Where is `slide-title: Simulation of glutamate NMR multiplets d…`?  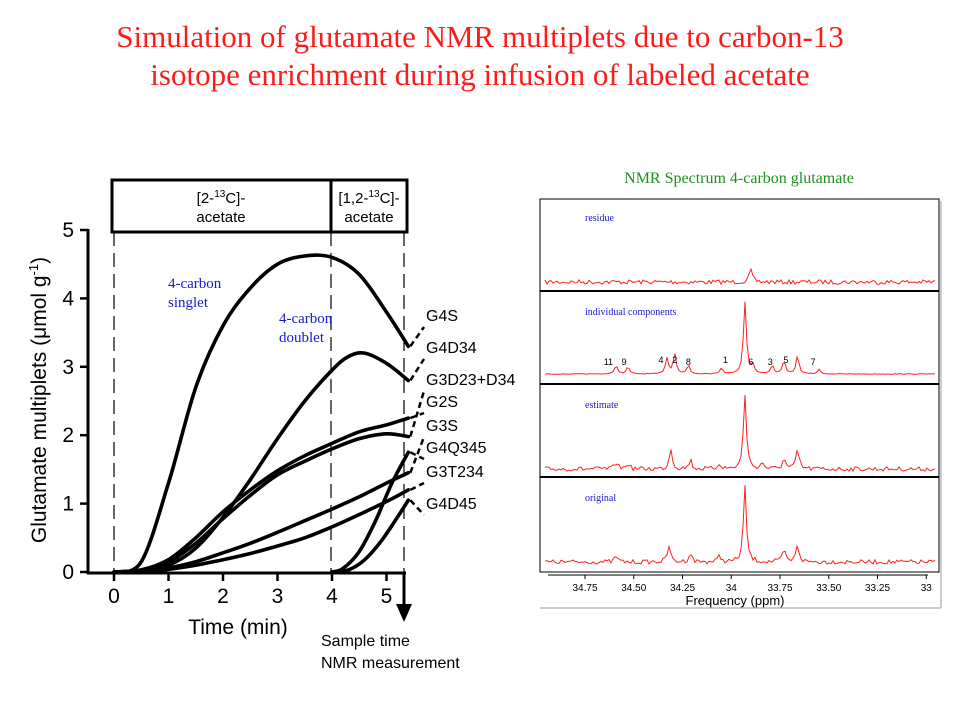 slide-title: Simulation of glutamate NMR multiplets d… is located at coordinates (480, 56).